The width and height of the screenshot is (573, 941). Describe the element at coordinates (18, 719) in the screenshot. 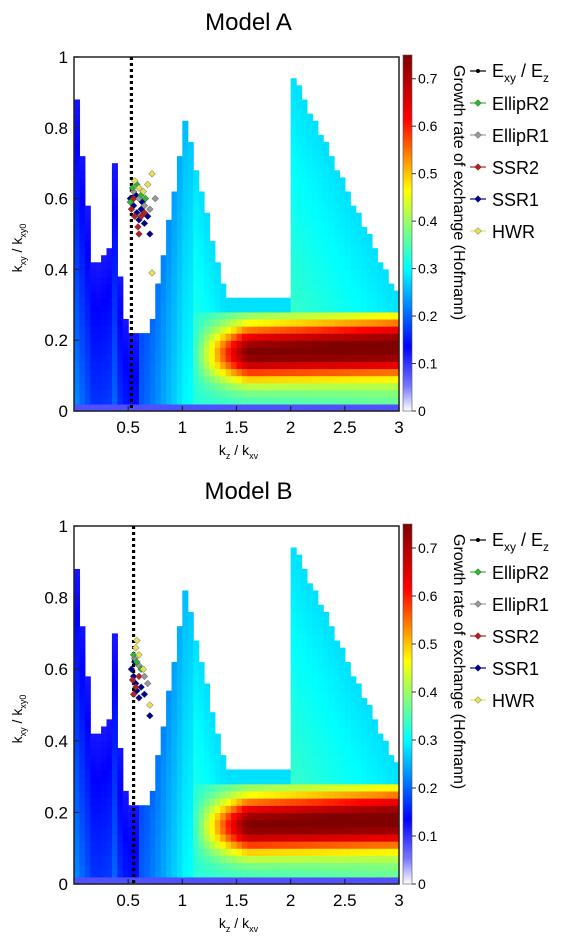

I see `y-axis-label: kxy / kxy0` at that location.